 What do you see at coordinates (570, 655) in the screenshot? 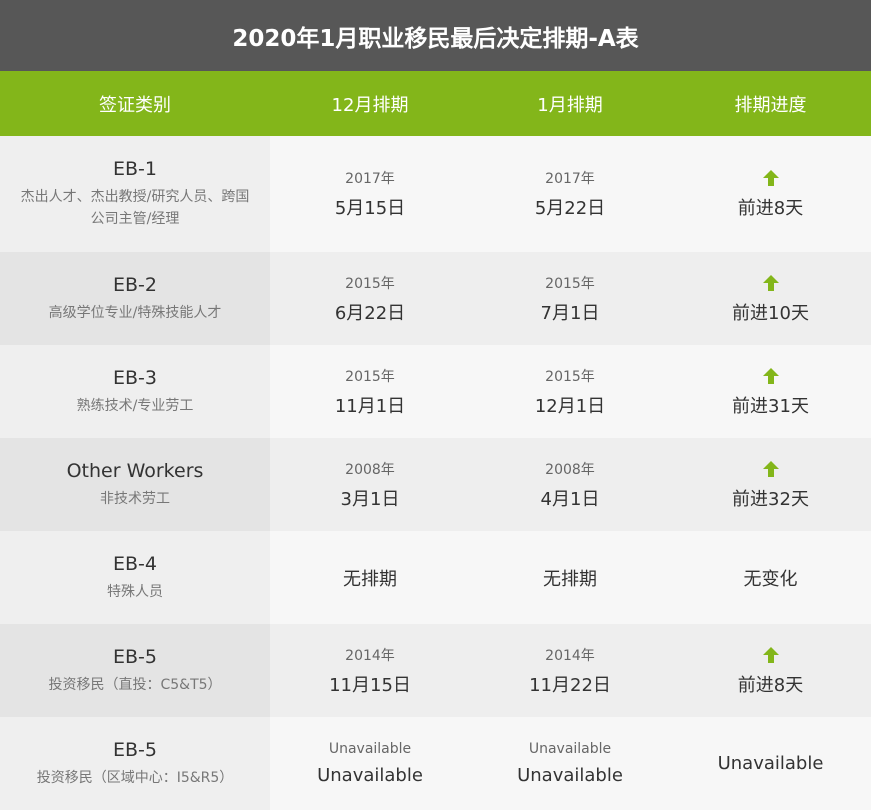
I see `jan-year: 2014年` at bounding box center [570, 655].